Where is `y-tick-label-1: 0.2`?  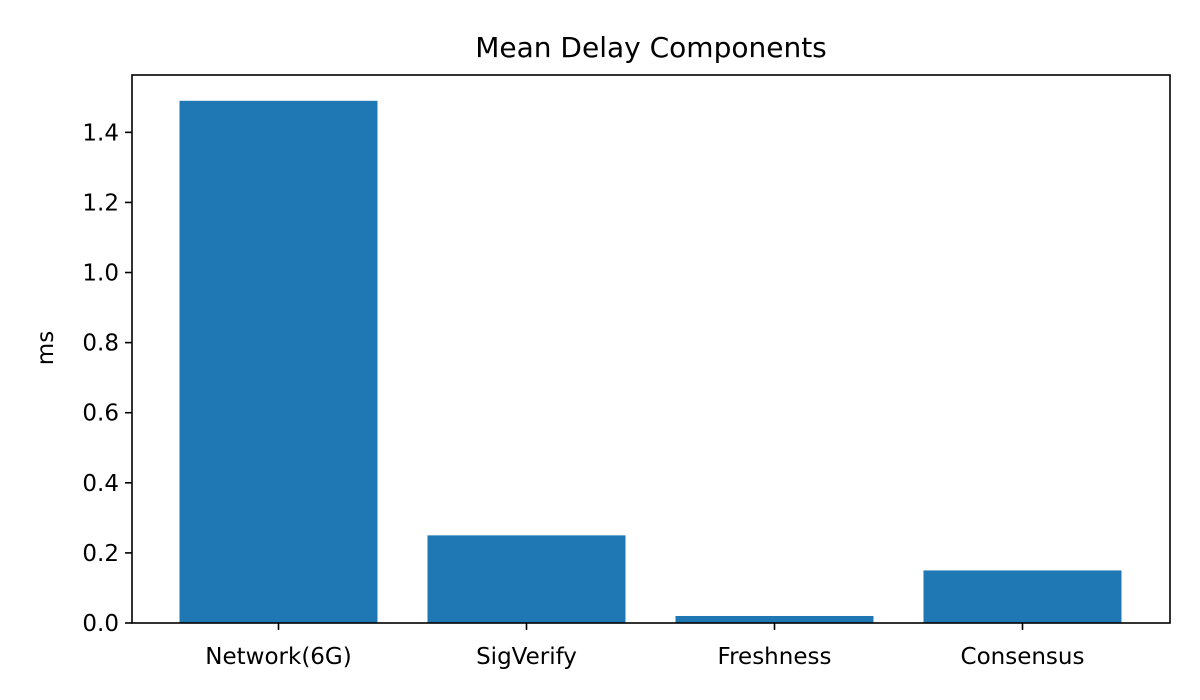
y-tick-label-1: 0.2 is located at coordinates (100, 554).